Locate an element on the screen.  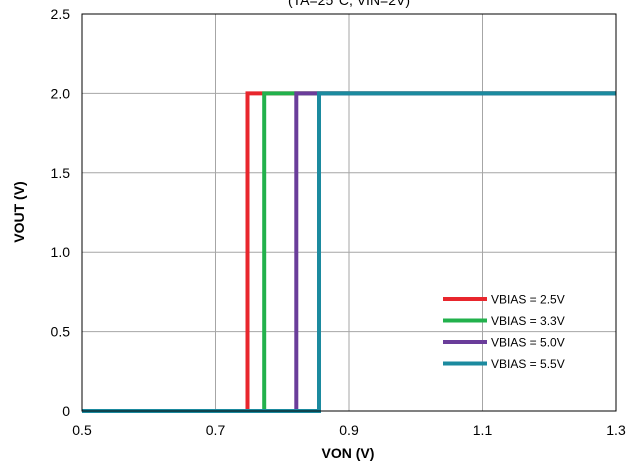
y-tick-label: 2.5 is located at coordinates (61, 14).